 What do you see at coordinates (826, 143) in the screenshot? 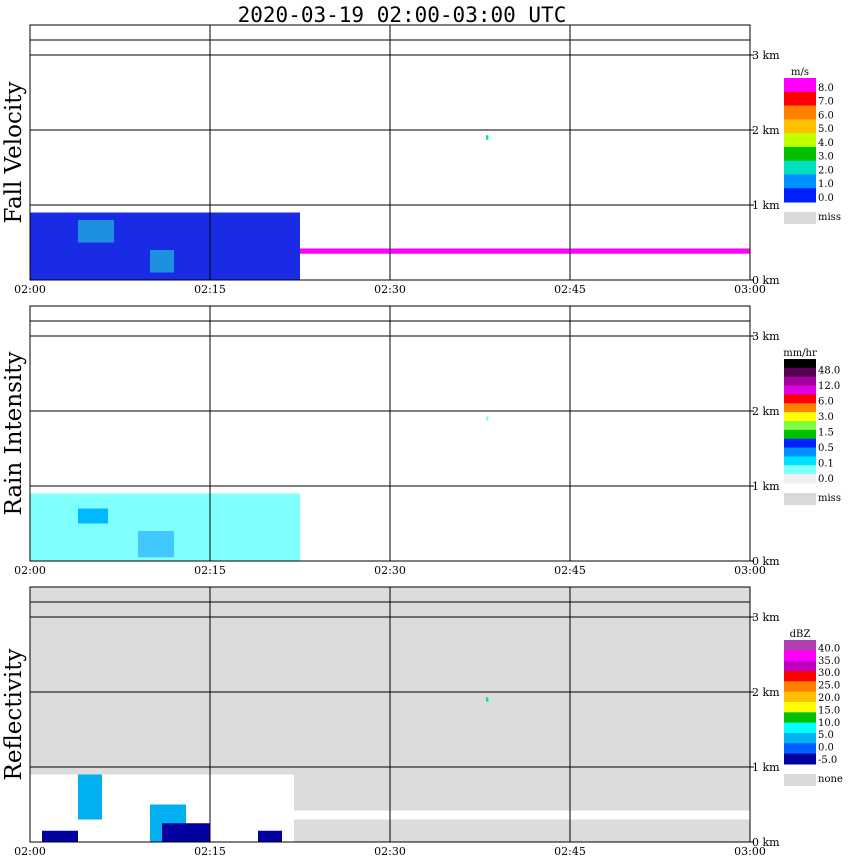
I see `fall-velocity-legend-label-4: 4.0` at bounding box center [826, 143].